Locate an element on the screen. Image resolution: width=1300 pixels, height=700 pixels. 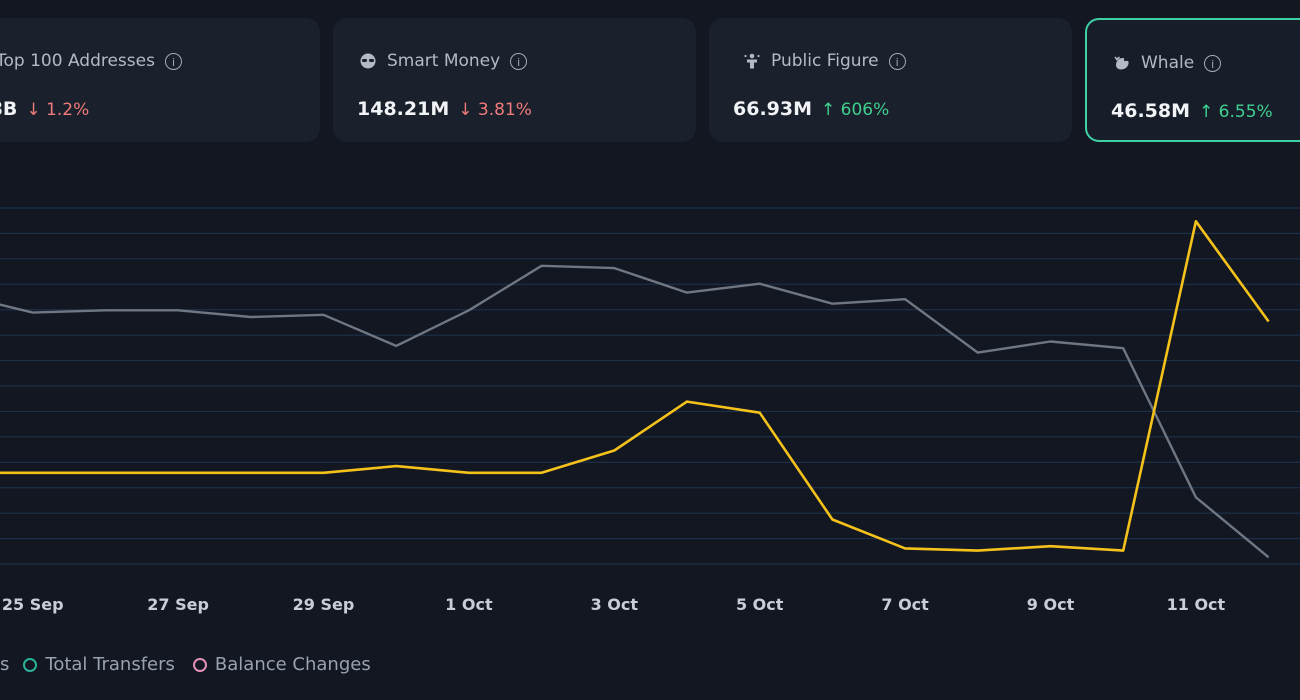
card-label: Top 100 Addresses is located at coordinates (77, 61).